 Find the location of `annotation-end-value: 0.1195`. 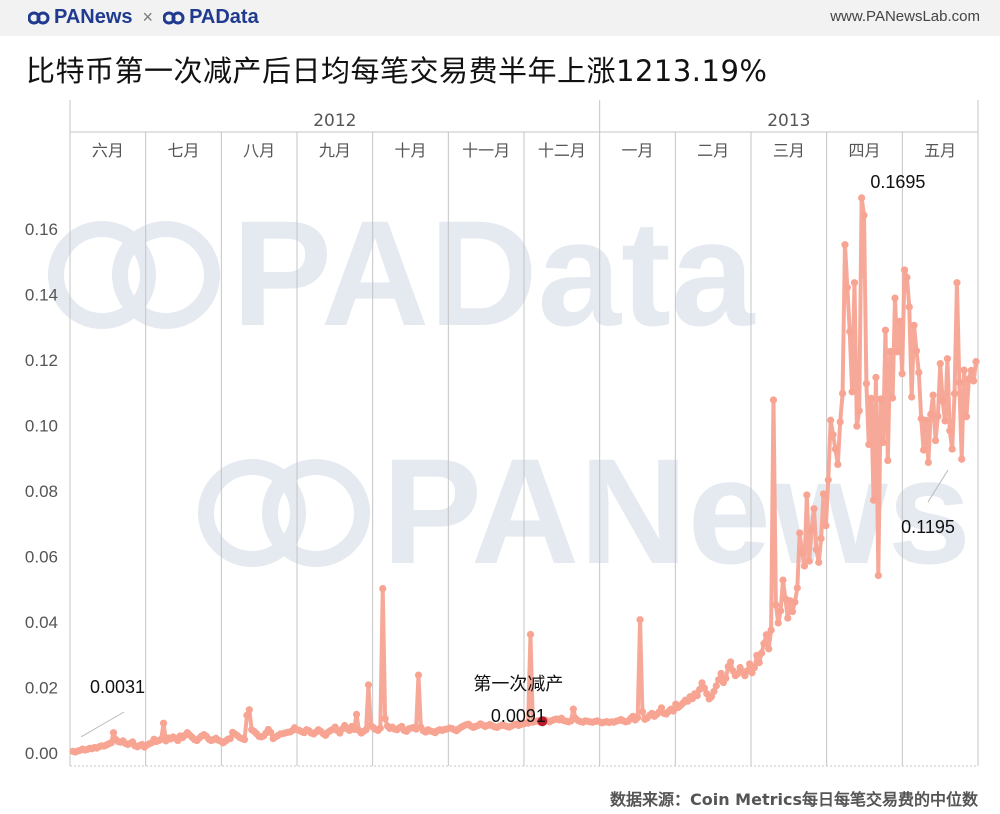

annotation-end-value: 0.1195 is located at coordinates (928, 527).